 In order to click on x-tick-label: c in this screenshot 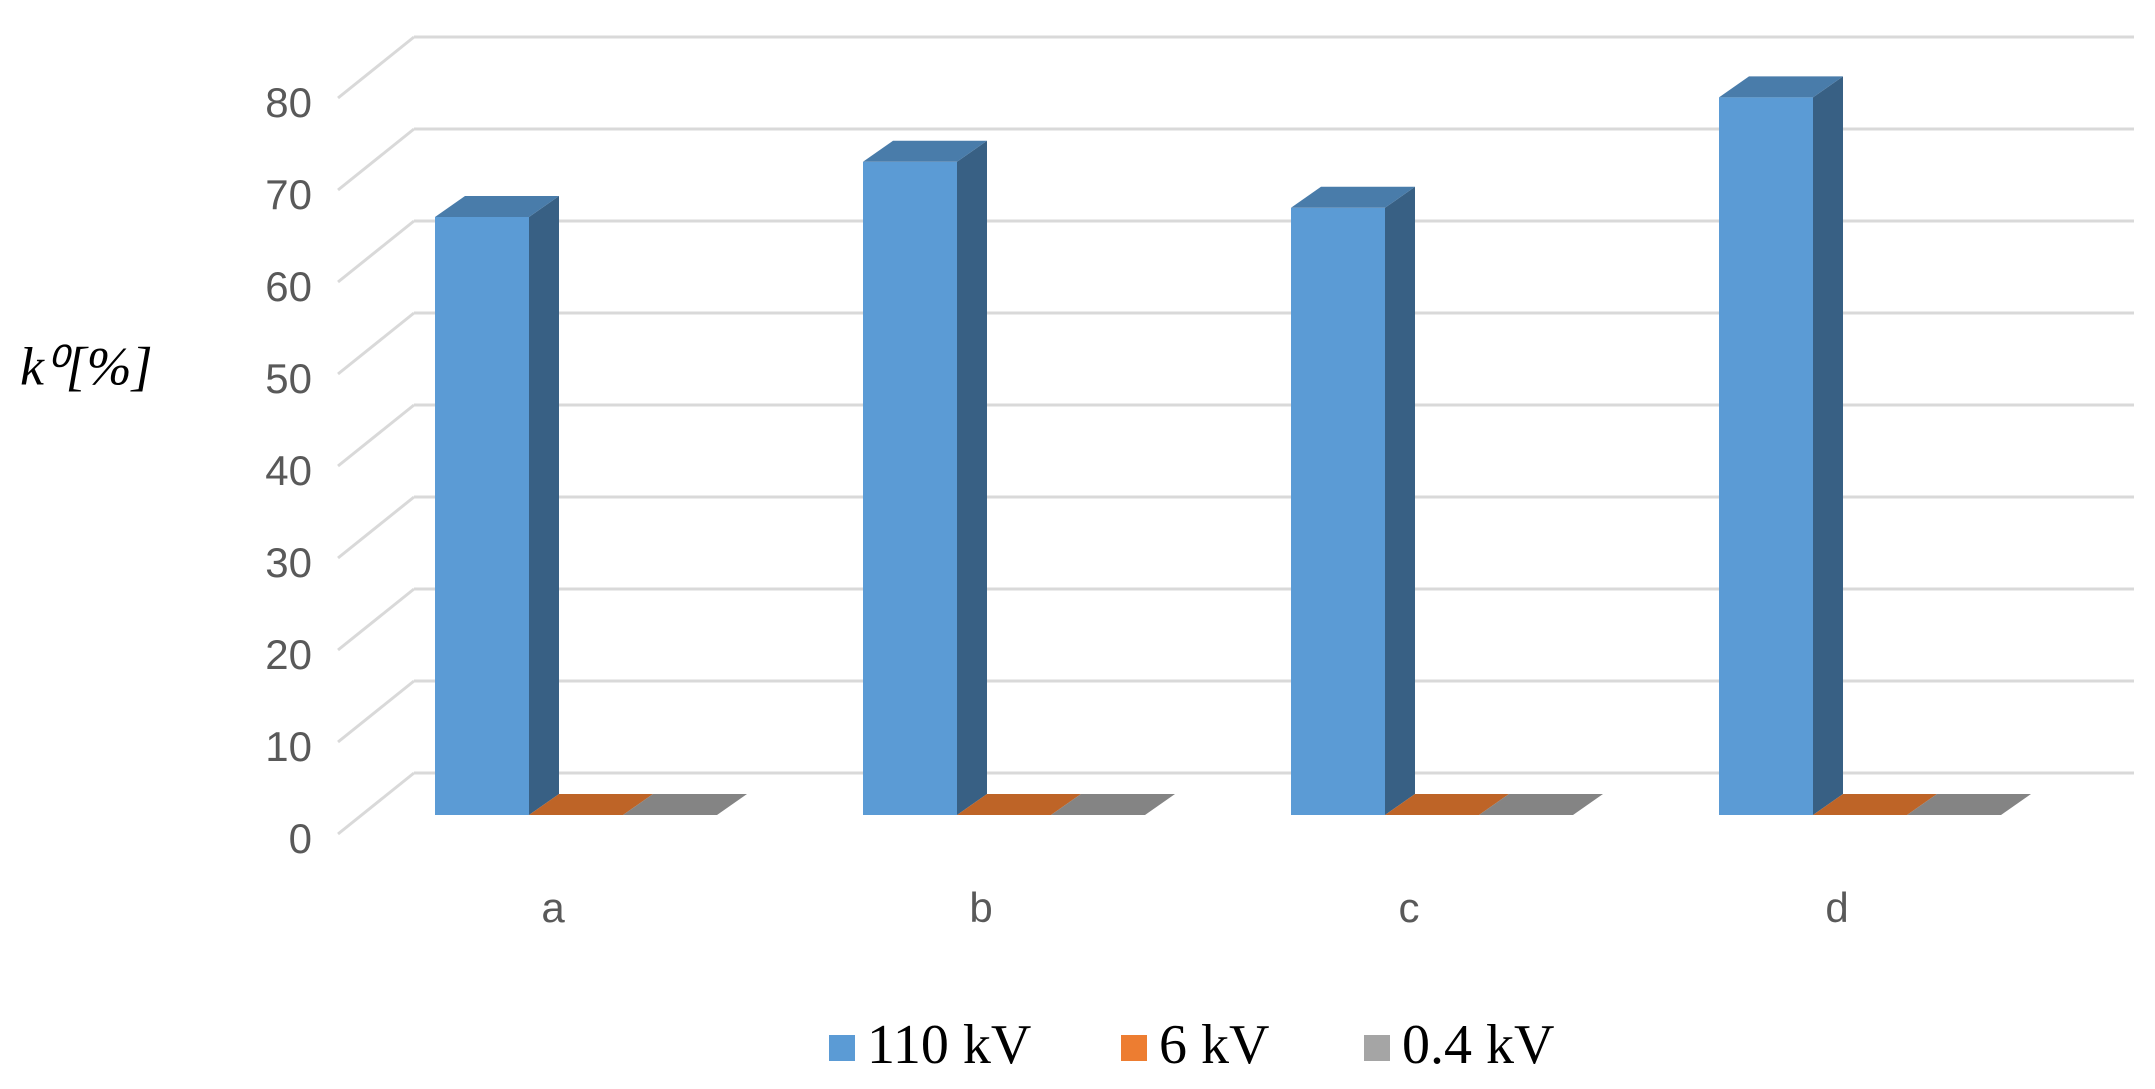, I will do `click(1409, 907)`.